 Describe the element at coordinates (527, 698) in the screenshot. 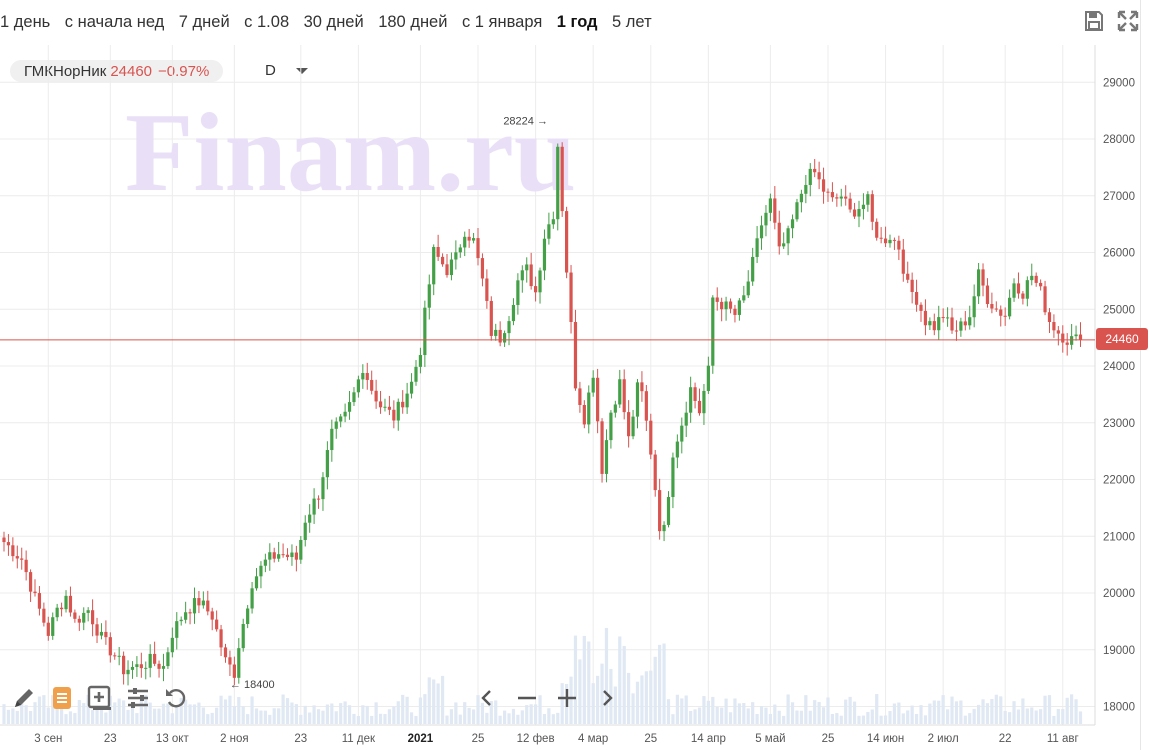

I see `zoom-out-icon` at that location.